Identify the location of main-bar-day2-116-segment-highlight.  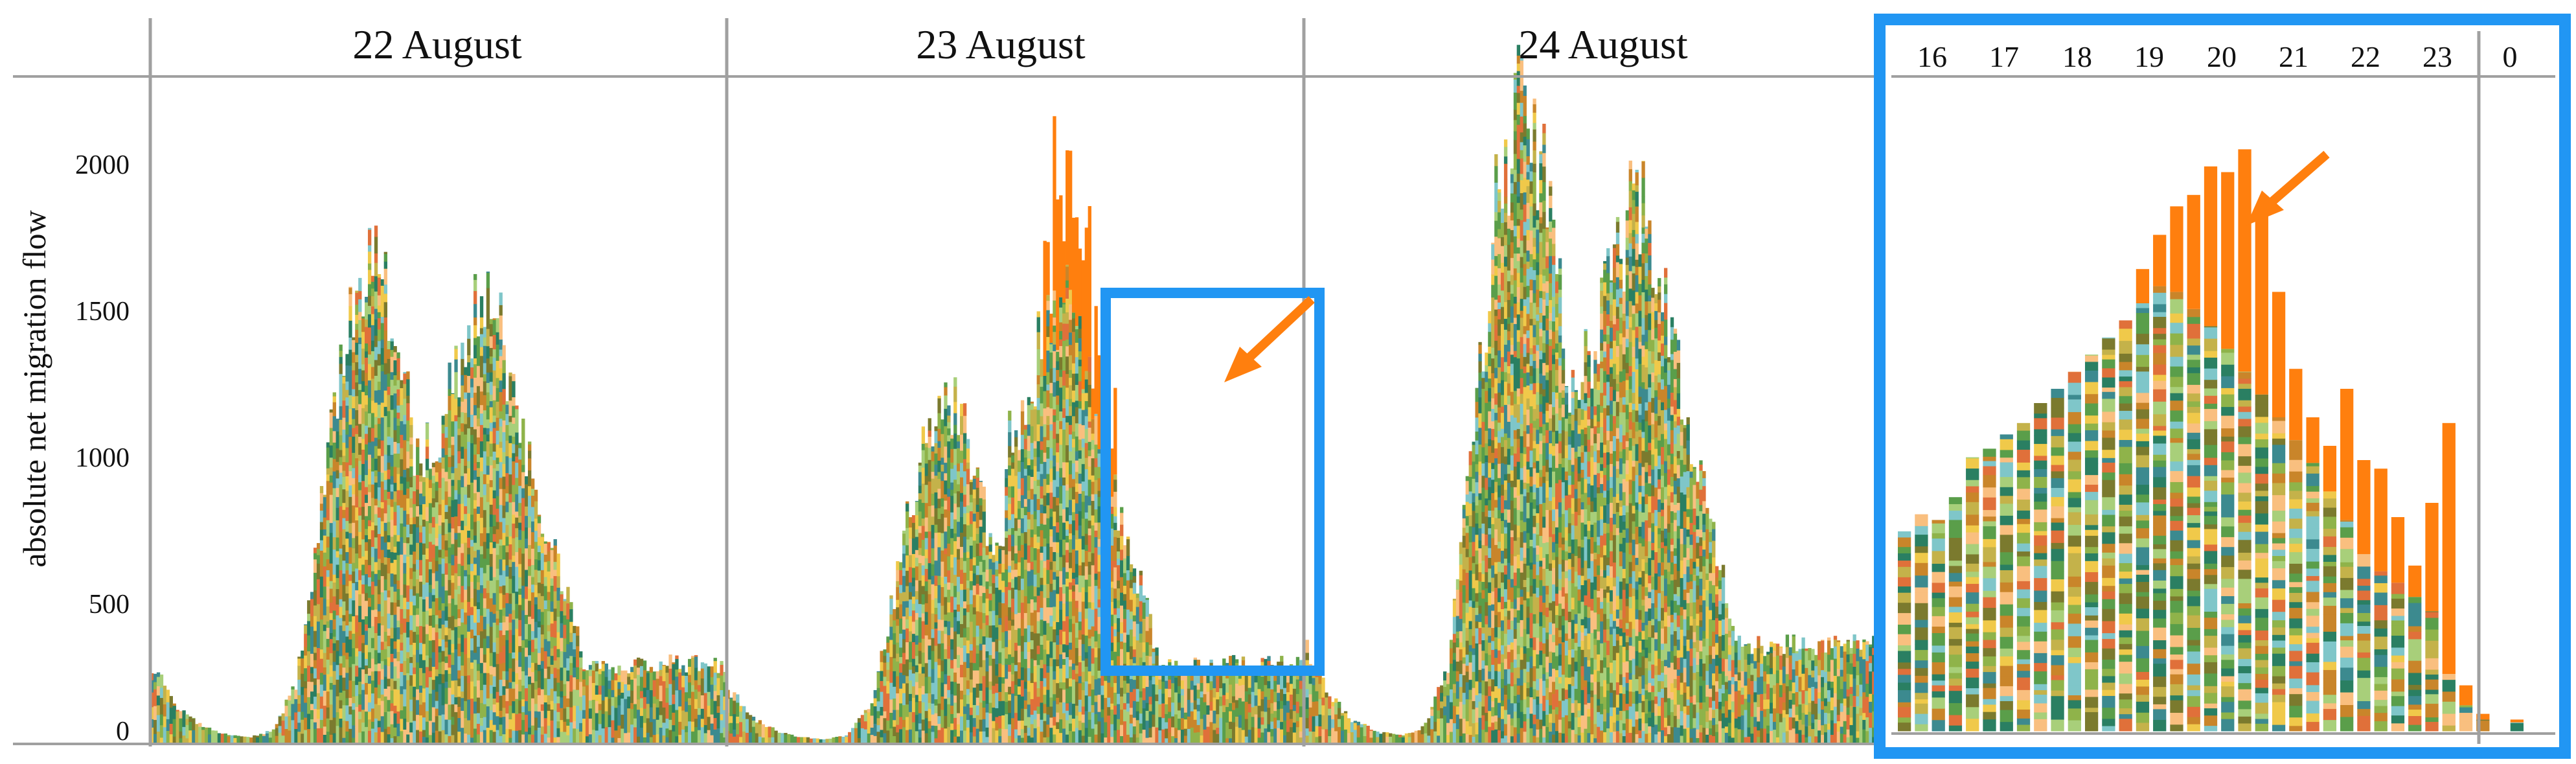
(1099, 403).